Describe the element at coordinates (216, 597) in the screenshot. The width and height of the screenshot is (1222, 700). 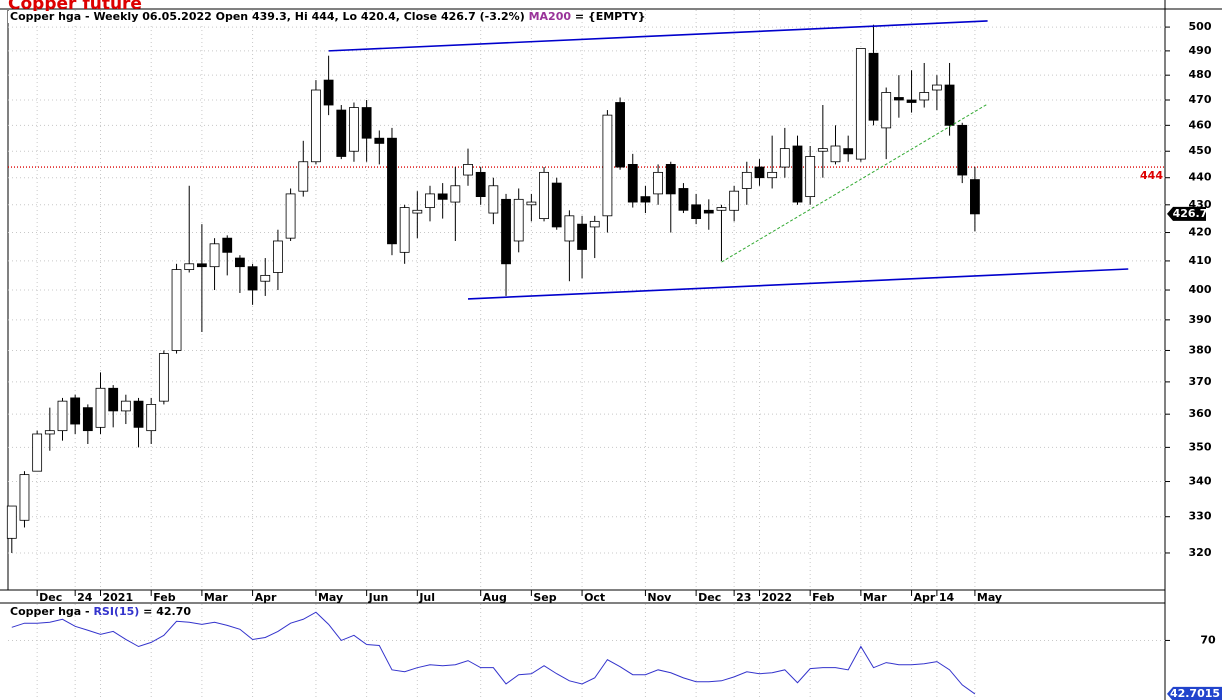
I see `x-tick-label: Mar` at that location.